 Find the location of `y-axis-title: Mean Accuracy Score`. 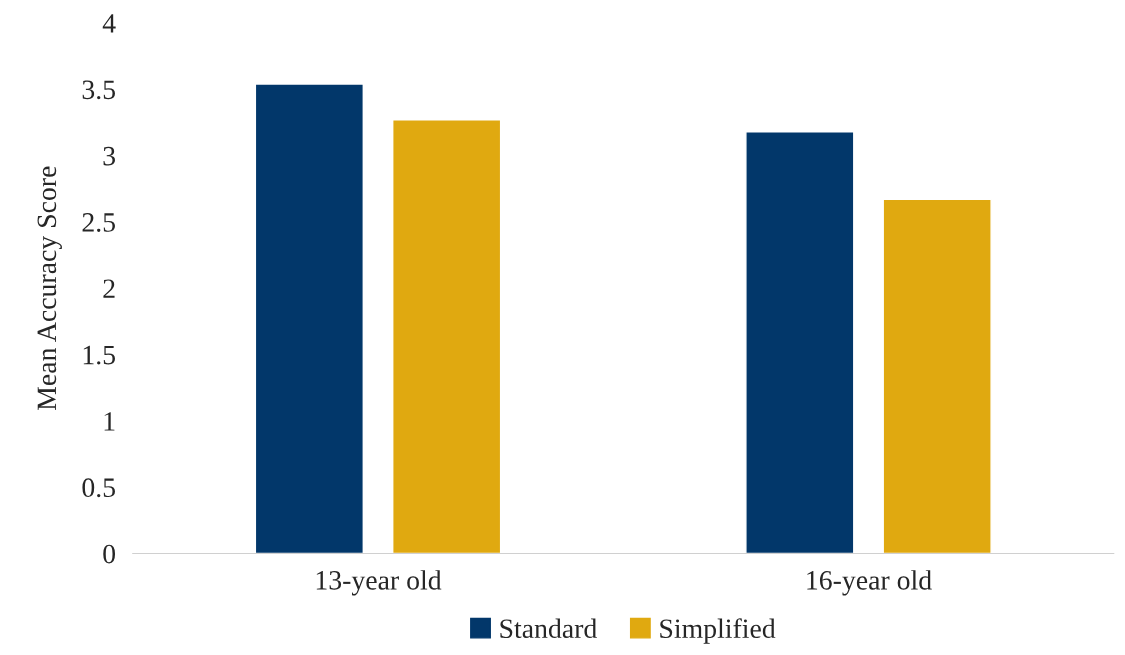

y-axis-title: Mean Accuracy Score is located at coordinates (49, 288).